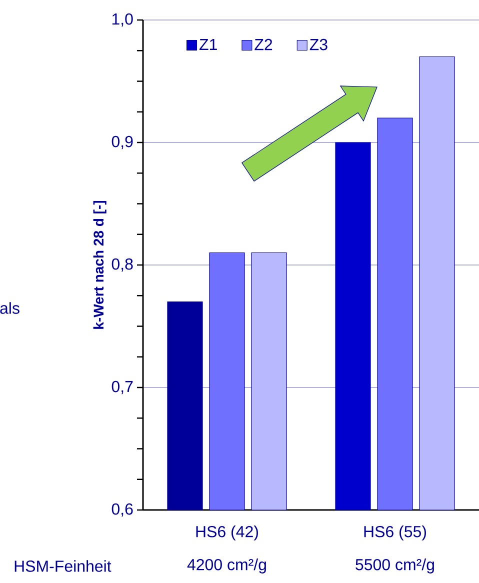  What do you see at coordinates (226, 566) in the screenshot?
I see `text: 4200 cm²/g` at bounding box center [226, 566].